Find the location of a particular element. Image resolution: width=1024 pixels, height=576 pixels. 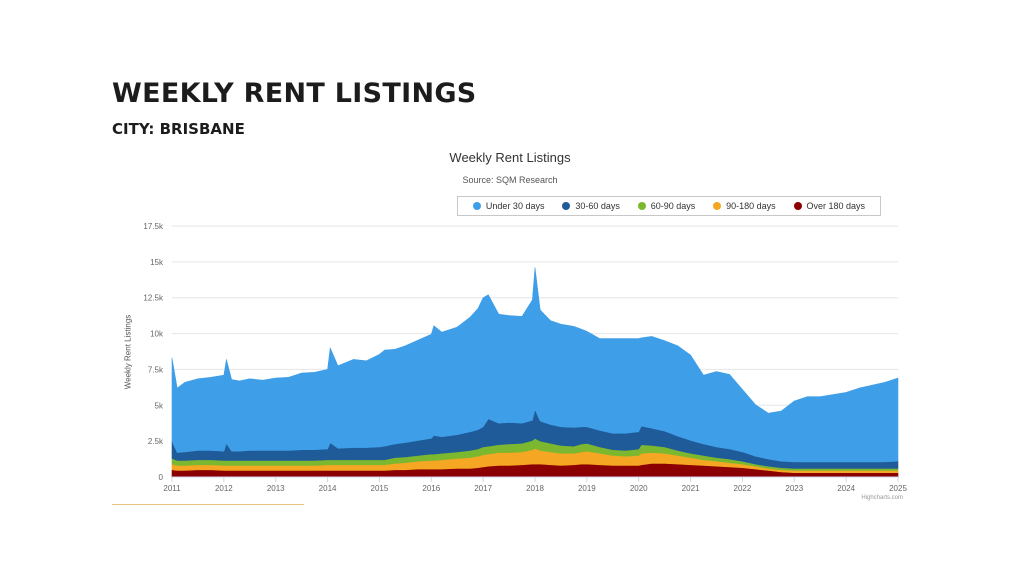

legend-label: 90-180 days is located at coordinates (751, 206).